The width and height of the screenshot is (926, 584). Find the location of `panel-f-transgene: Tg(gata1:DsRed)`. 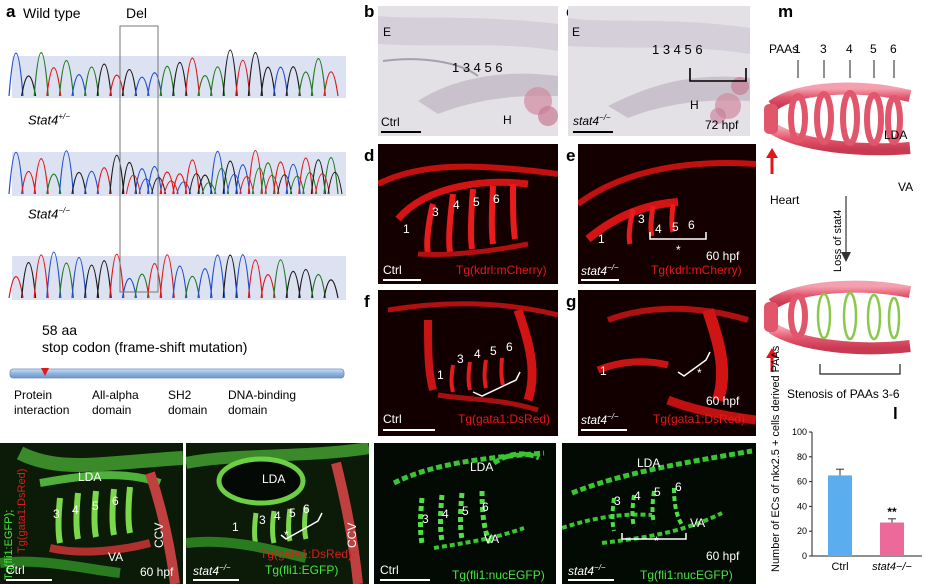

panel-f-transgene: Tg(gata1:DsRed) is located at coordinates (504, 419).